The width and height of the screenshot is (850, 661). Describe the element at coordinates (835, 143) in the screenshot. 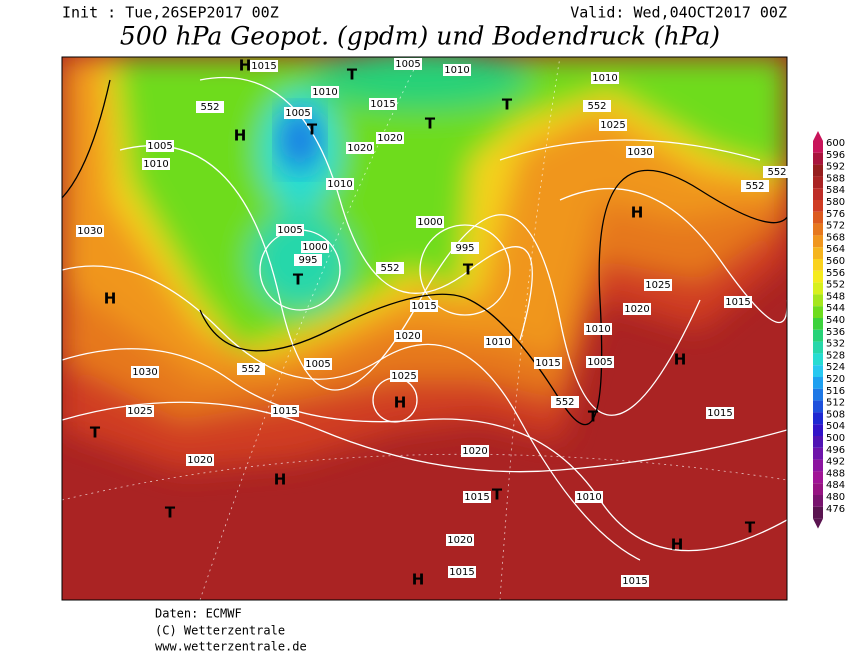

I see `legend-label: 600` at that location.